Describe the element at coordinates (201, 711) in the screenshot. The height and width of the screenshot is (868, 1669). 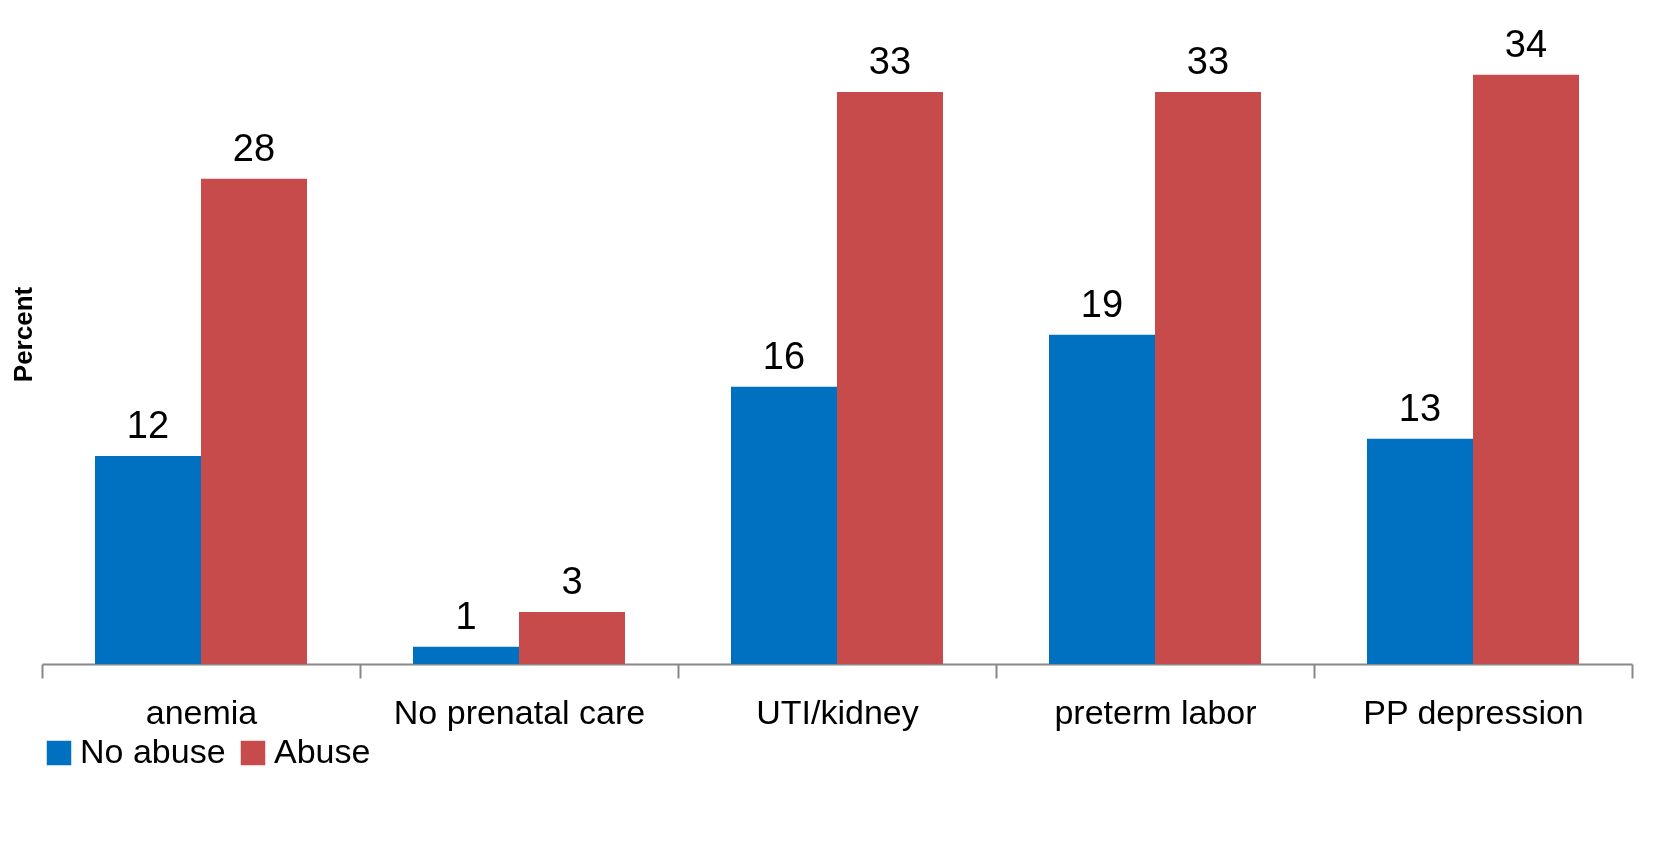
I see `x-tick-label: anemia` at that location.